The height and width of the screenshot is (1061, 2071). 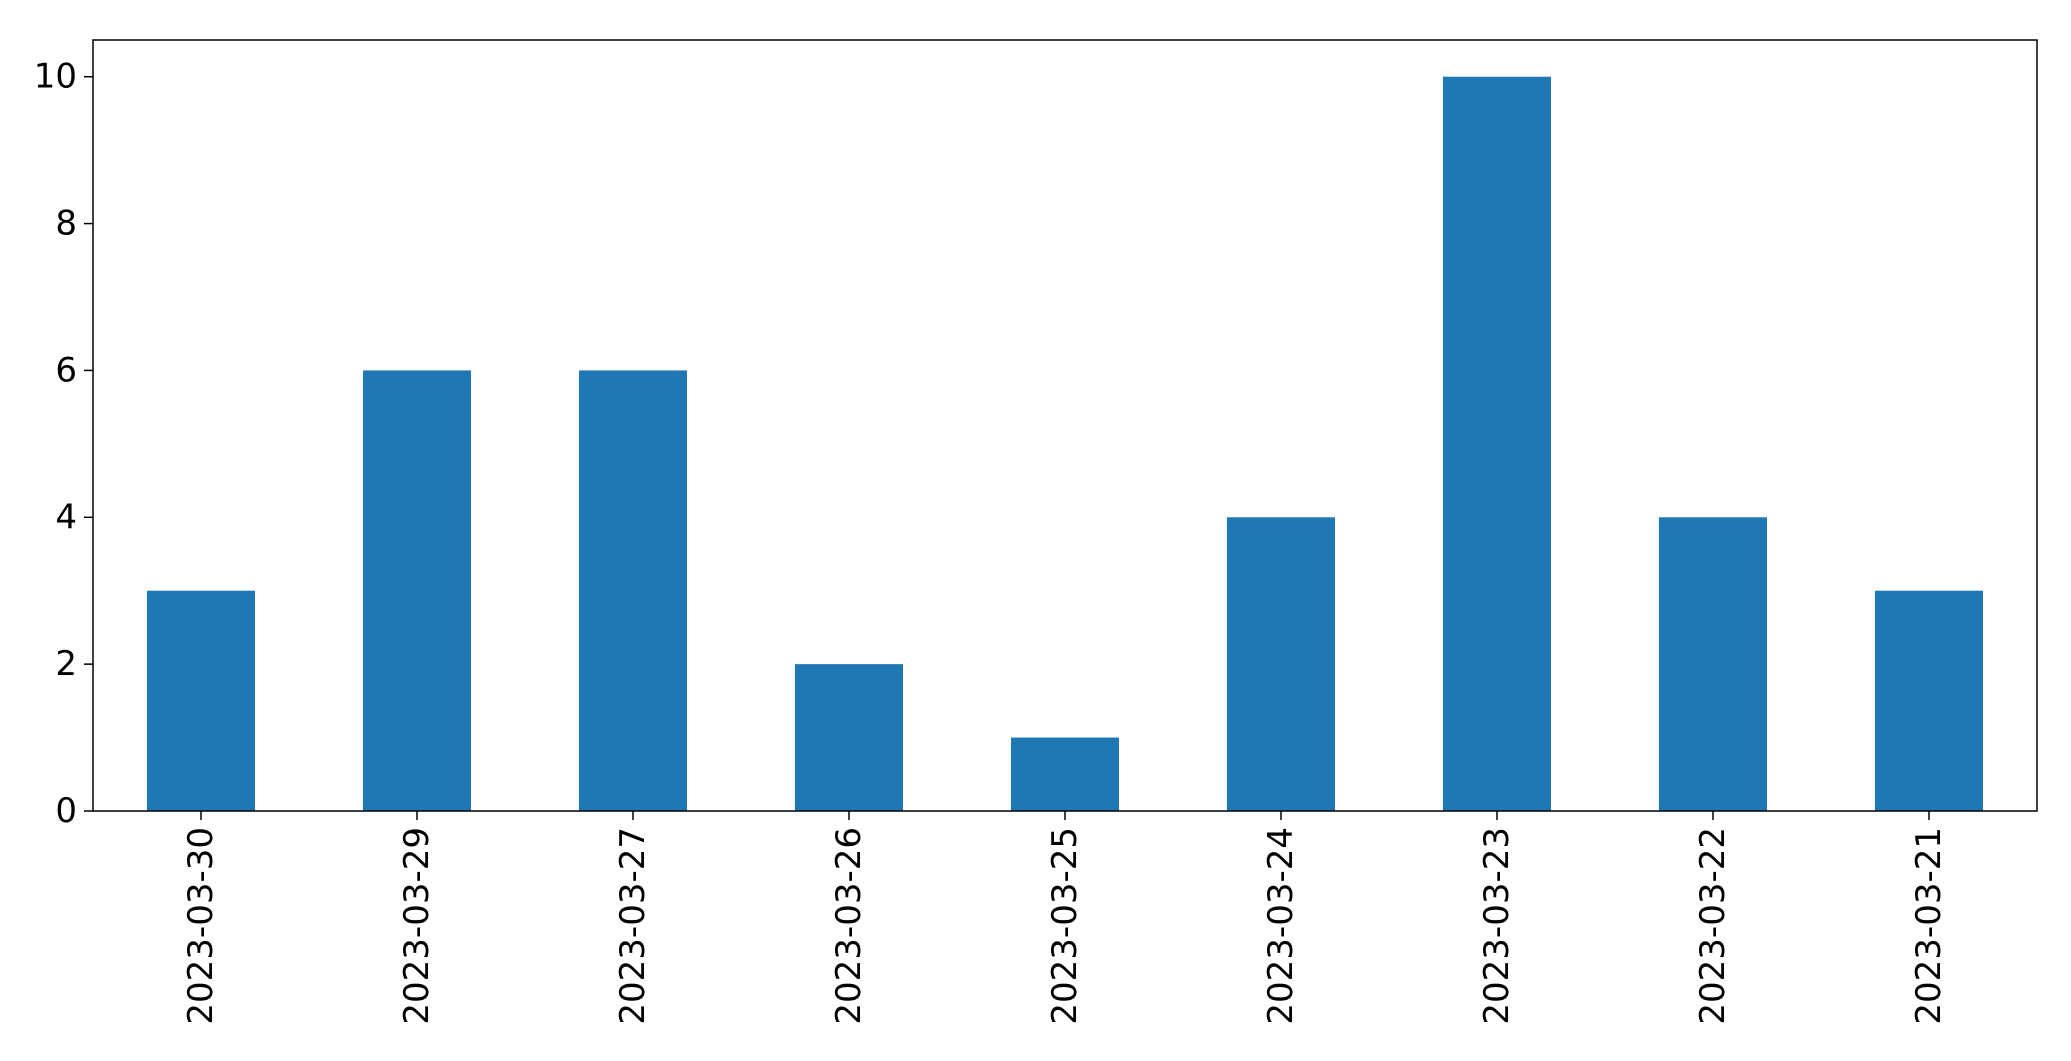 I want to click on x-tick-label: 2023-03-22, so click(x=1713, y=926).